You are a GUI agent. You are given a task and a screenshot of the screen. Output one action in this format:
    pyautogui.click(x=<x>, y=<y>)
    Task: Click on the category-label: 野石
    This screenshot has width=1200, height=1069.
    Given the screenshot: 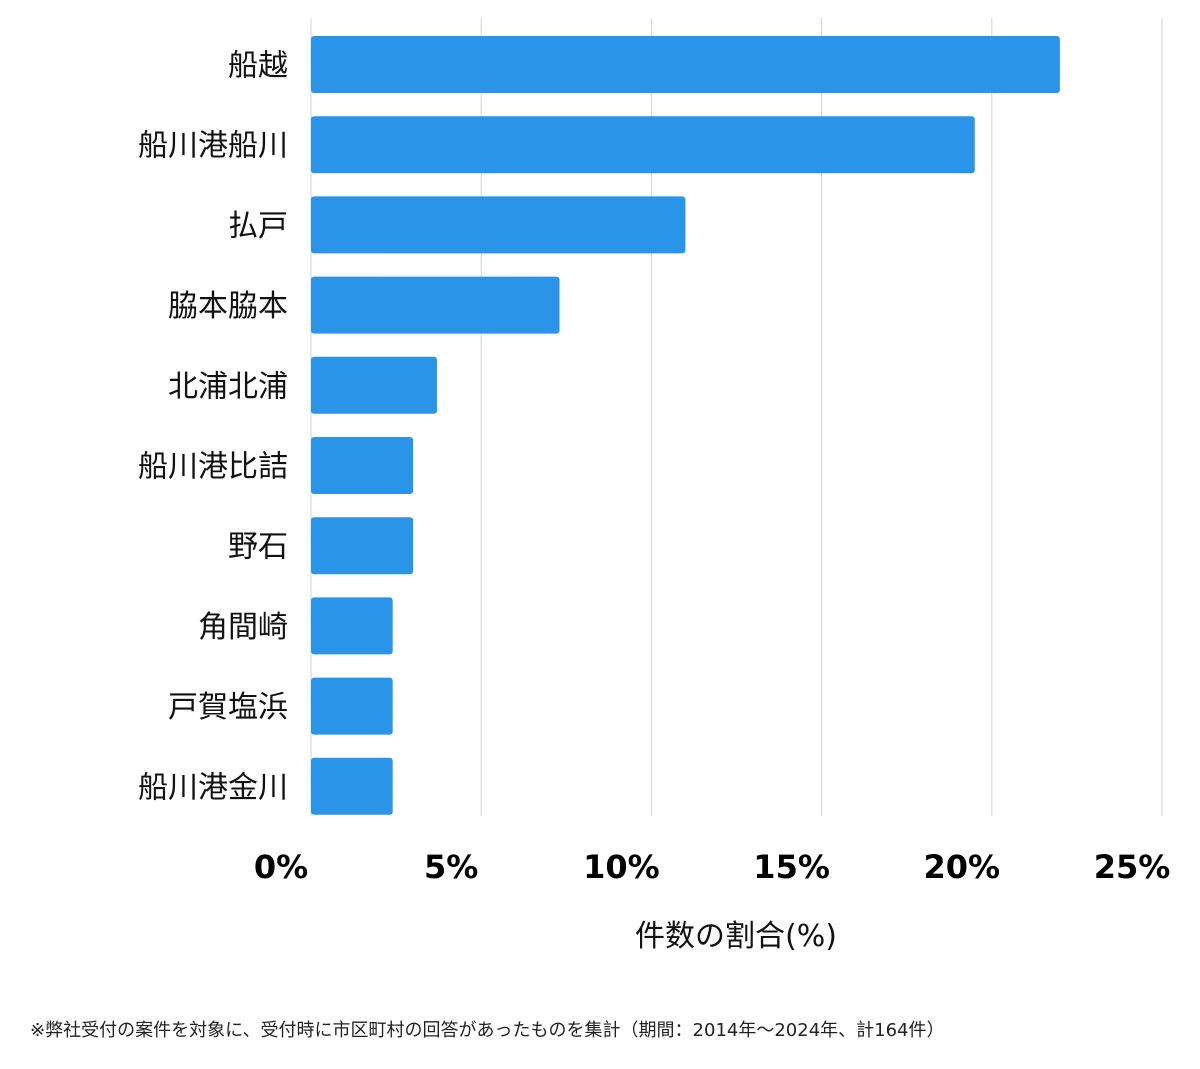 What is the action you would take?
    pyautogui.click(x=258, y=547)
    